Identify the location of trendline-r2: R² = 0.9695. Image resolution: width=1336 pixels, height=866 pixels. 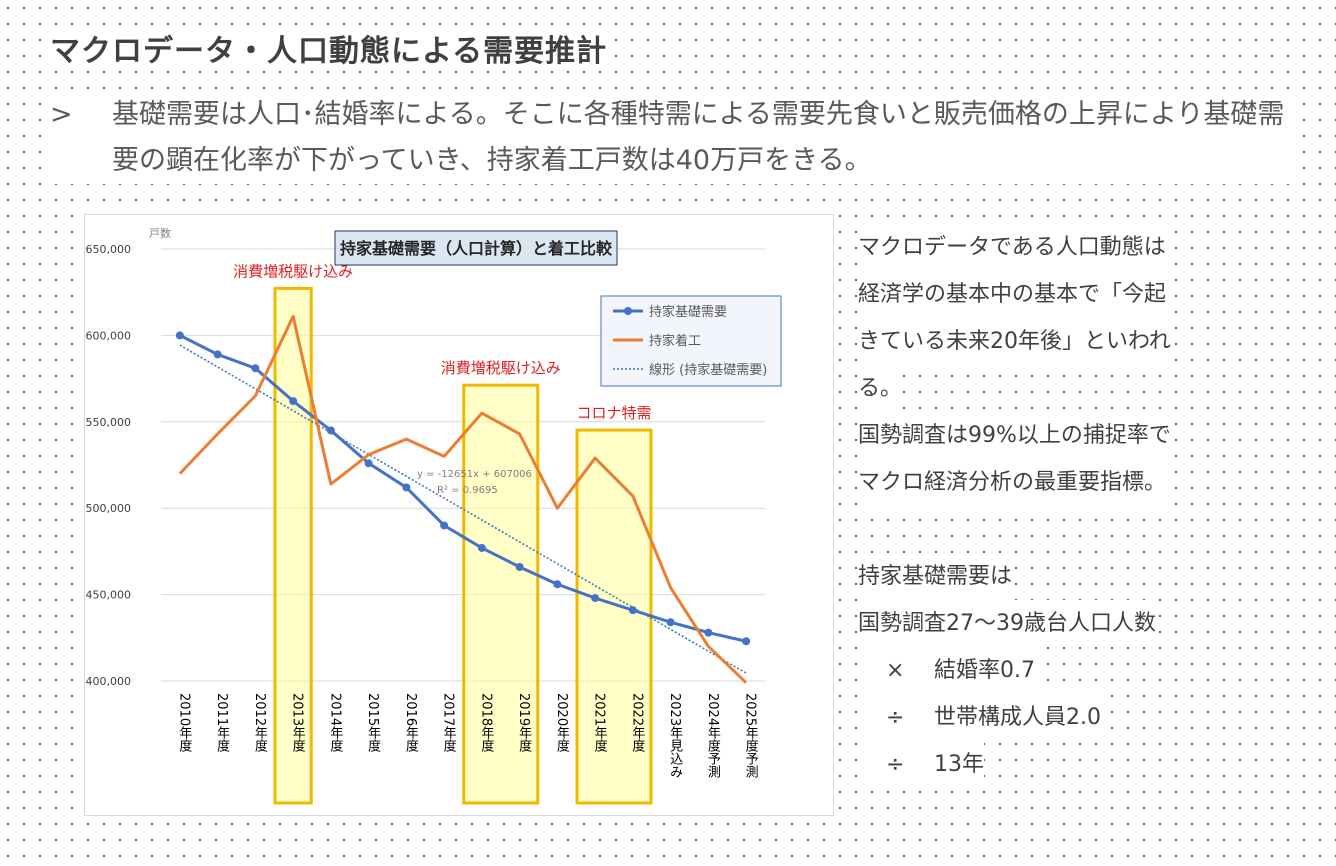
(467, 490).